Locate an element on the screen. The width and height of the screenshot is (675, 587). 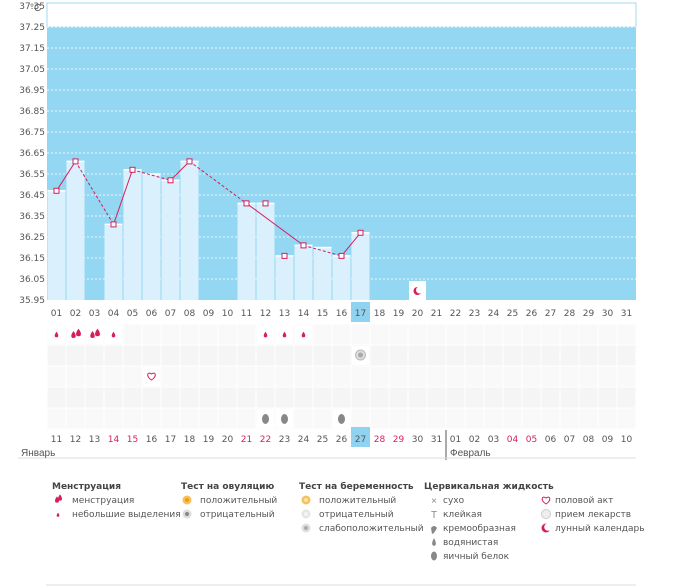
egg-white-icon is located at coordinates (434, 556).